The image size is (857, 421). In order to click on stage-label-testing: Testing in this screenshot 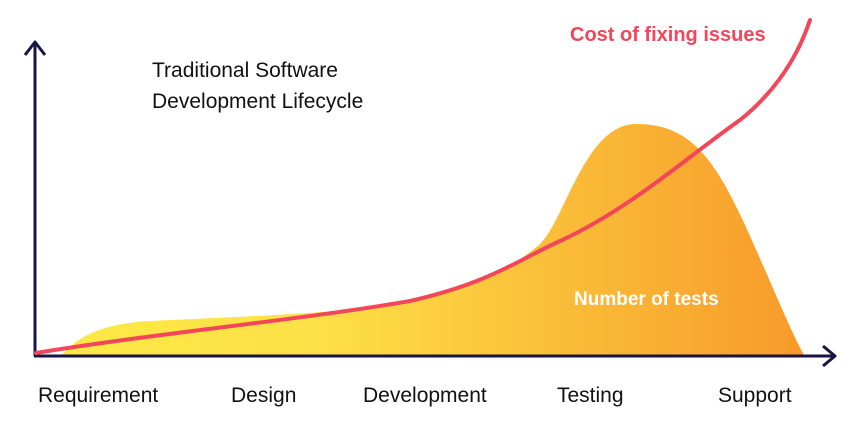, I will do `click(590, 395)`.